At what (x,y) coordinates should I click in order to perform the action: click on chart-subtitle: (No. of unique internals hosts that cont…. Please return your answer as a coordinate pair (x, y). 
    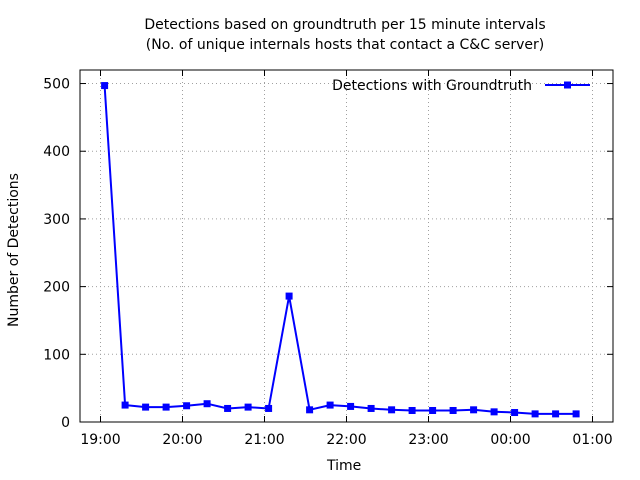
    Looking at the image, I should click on (345, 45).